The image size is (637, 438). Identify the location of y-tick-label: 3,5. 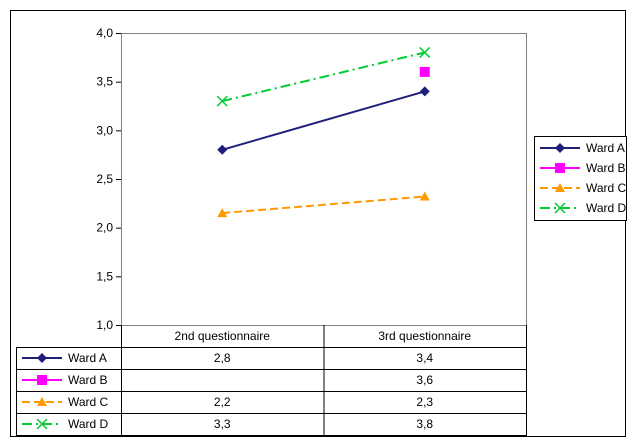
(104, 82).